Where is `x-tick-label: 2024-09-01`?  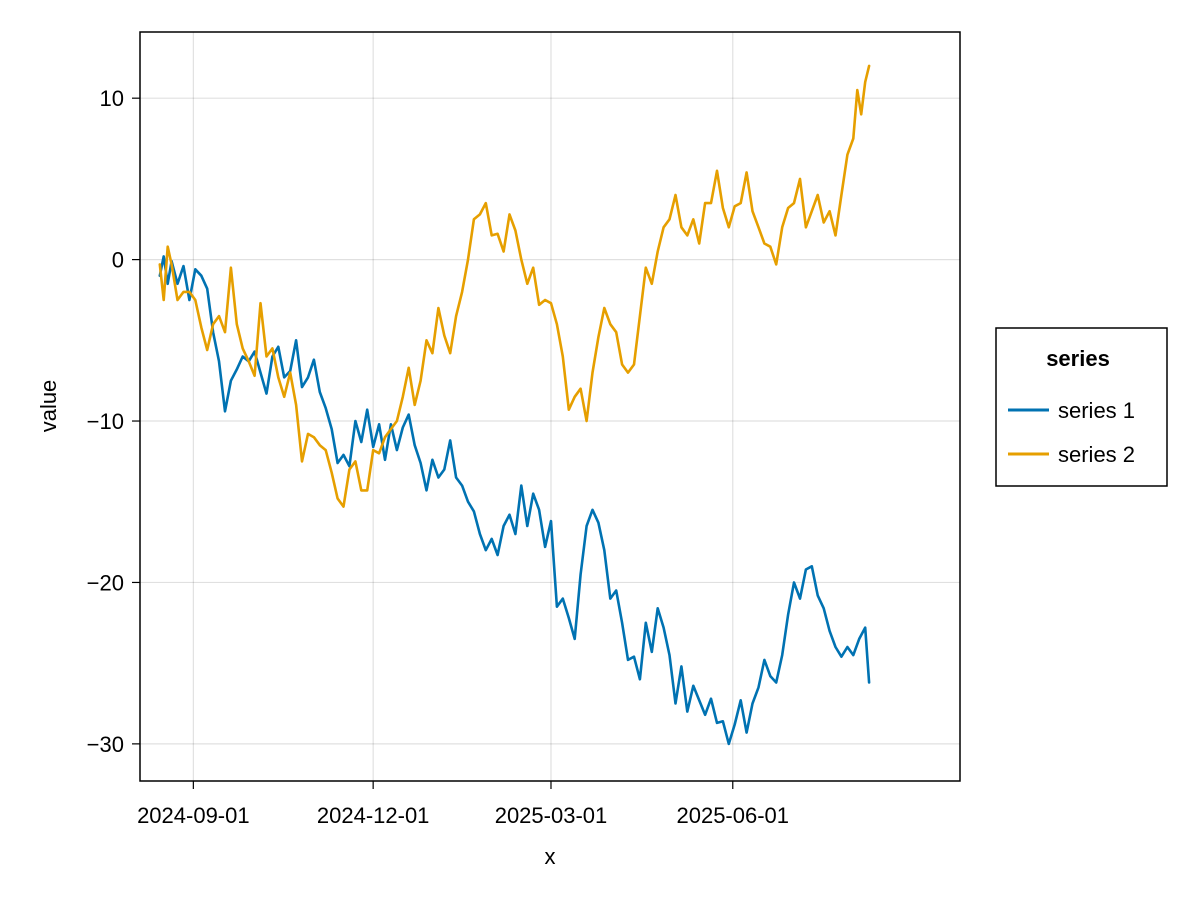 x-tick-label: 2024-09-01 is located at coordinates (193, 815).